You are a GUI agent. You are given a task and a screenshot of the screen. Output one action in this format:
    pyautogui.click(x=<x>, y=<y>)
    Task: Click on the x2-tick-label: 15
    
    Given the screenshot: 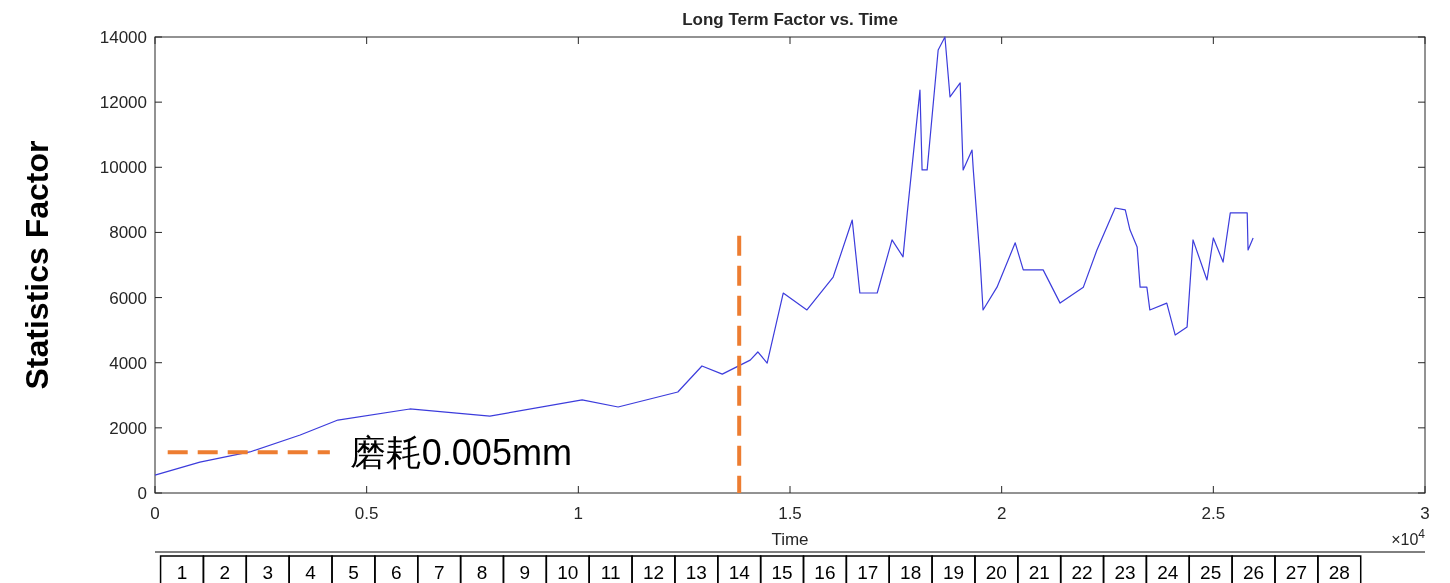 What is the action you would take?
    pyautogui.click(x=782, y=572)
    